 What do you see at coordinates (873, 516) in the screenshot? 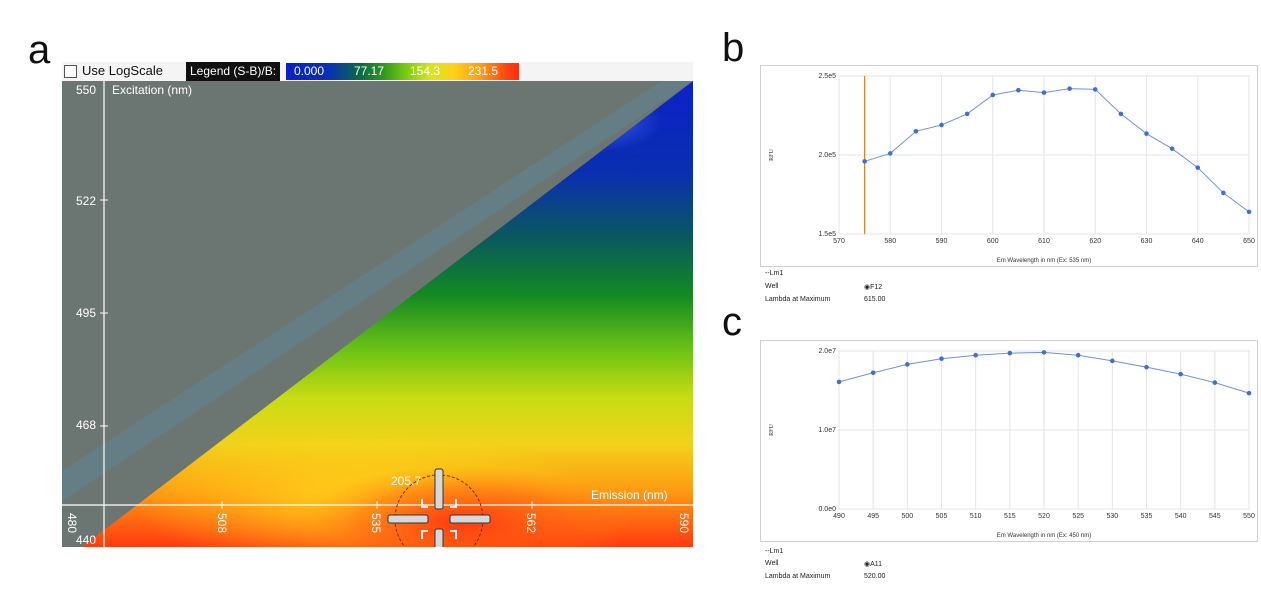
I see `x-tick-label: 495` at bounding box center [873, 516].